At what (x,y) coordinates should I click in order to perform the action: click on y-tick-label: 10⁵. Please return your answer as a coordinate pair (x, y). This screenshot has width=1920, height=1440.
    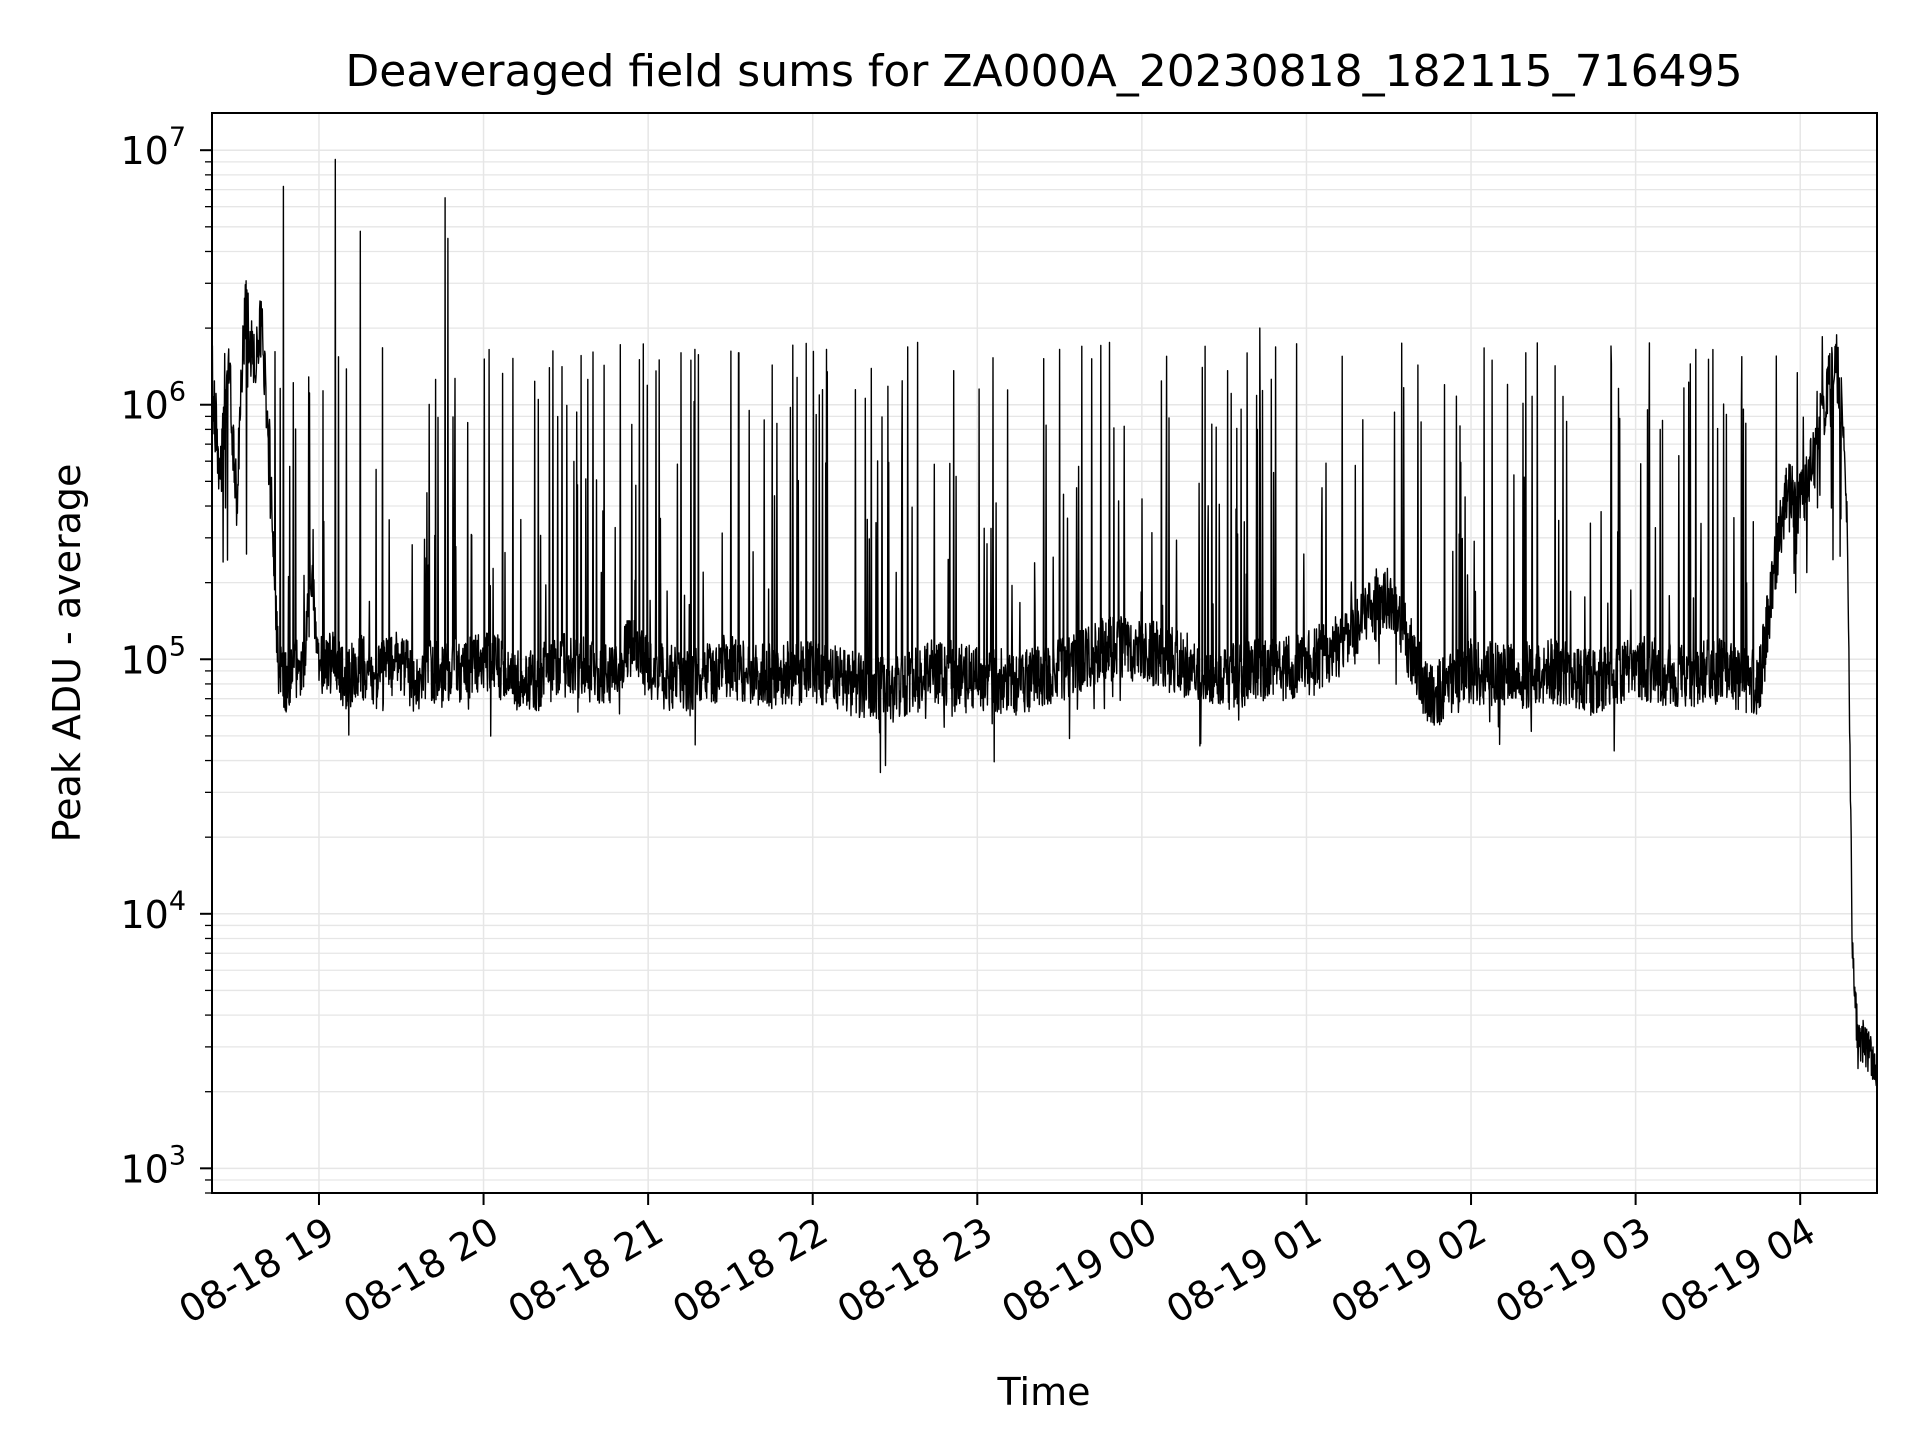
    Looking at the image, I should click on (153, 656).